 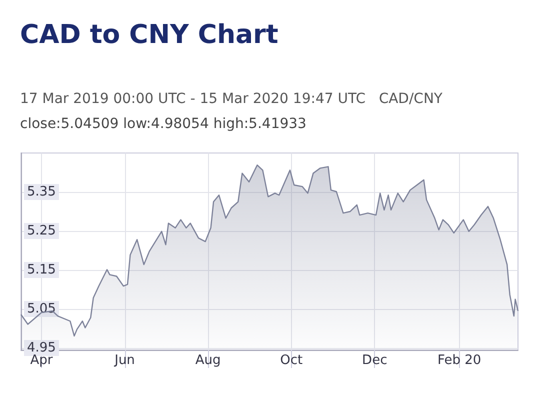 I want to click on x-tick-label: Jun, so click(x=124, y=360).